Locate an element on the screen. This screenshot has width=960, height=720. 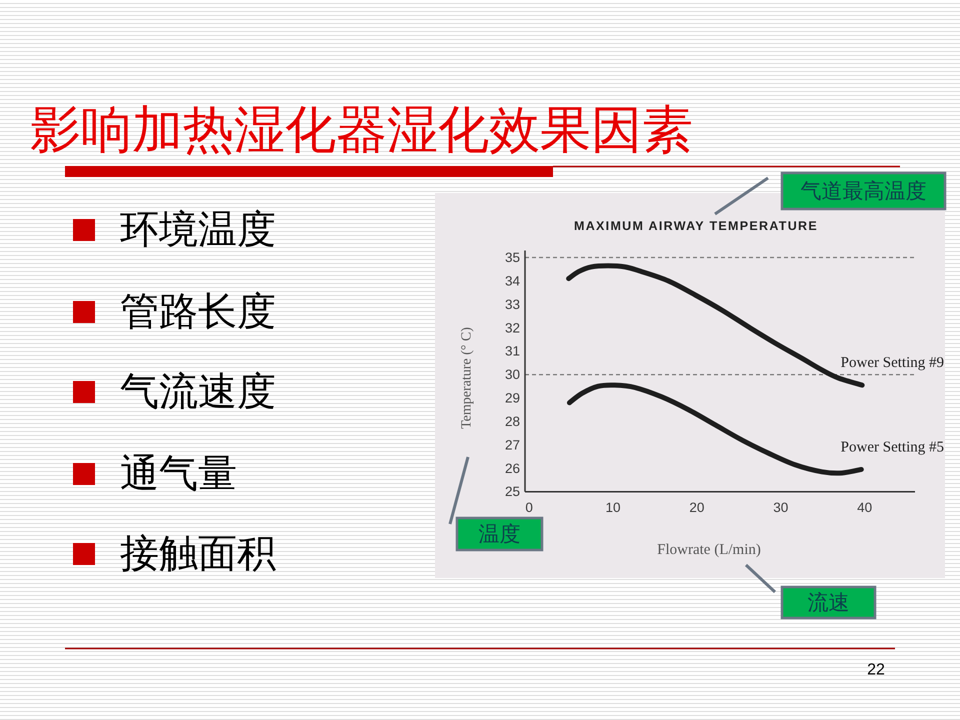
chart-subtitle: MAXIMUM AIRWAY TEMPERATURE is located at coordinates (696, 226).